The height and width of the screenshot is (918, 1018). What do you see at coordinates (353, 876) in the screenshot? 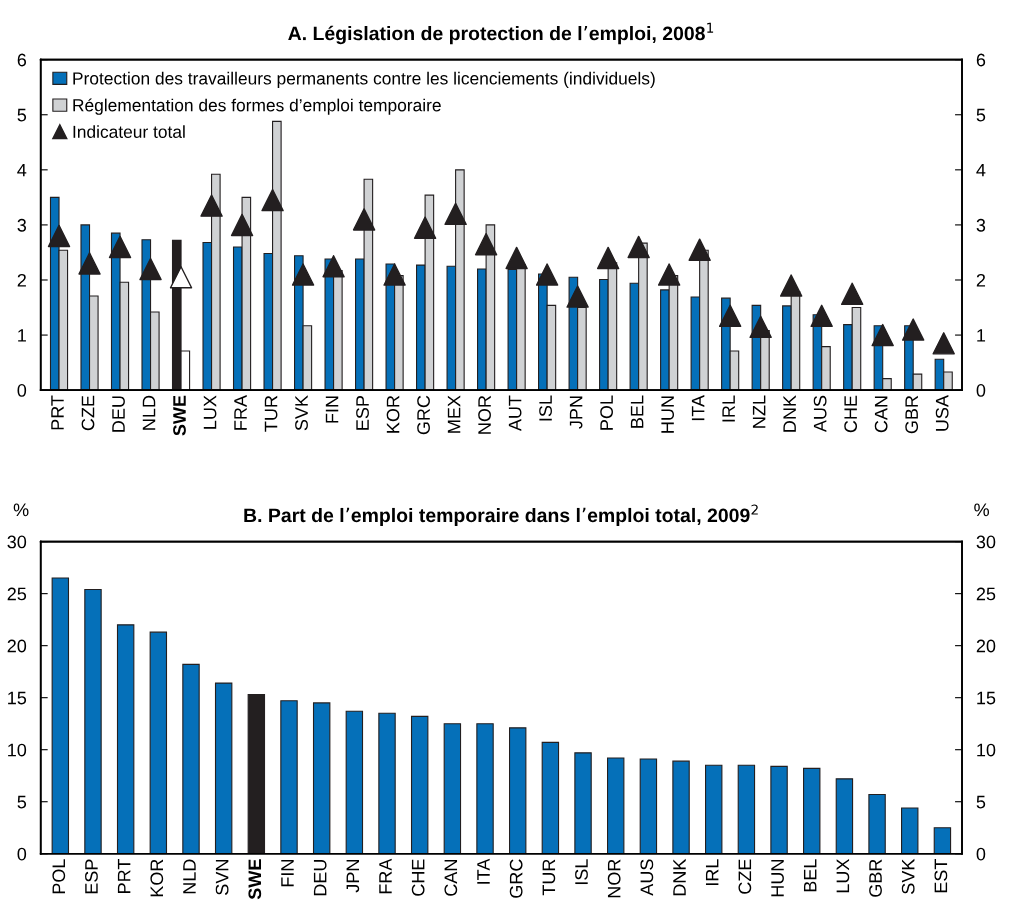
I see `x-tick-label: JPN` at bounding box center [353, 876].